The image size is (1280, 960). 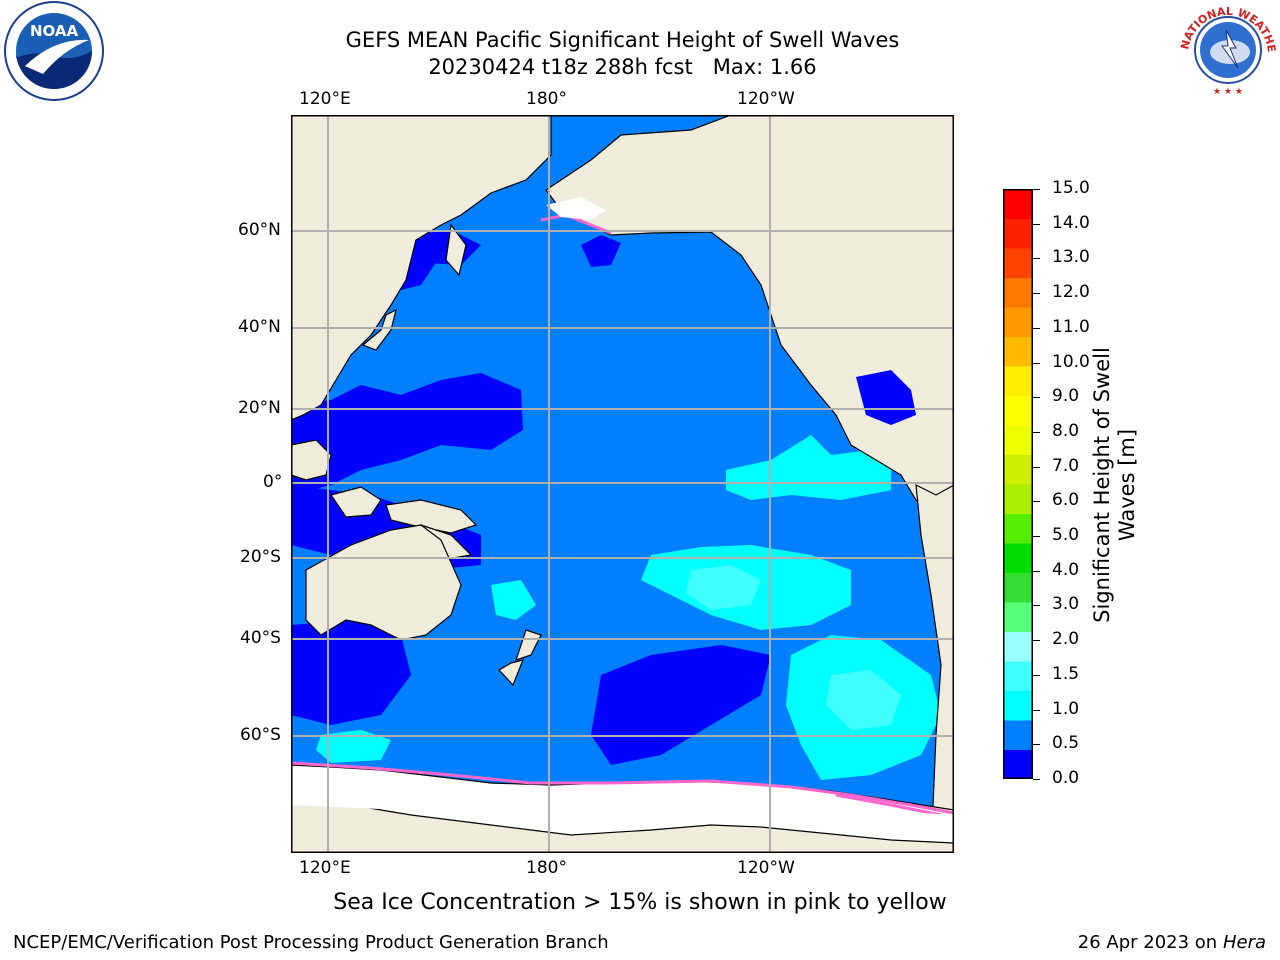 I want to click on svg-text: NOAA, so click(x=54, y=31).